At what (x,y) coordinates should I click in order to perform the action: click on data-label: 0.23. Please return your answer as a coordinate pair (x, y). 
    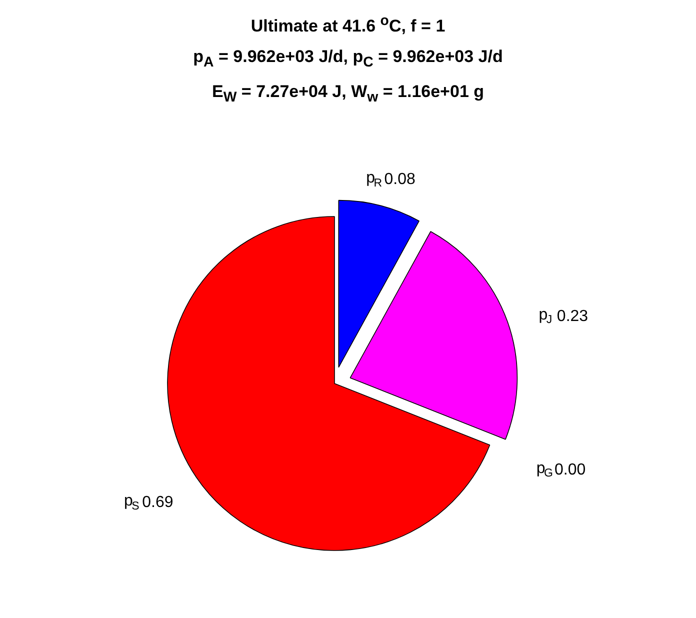
    Looking at the image, I should click on (572, 316).